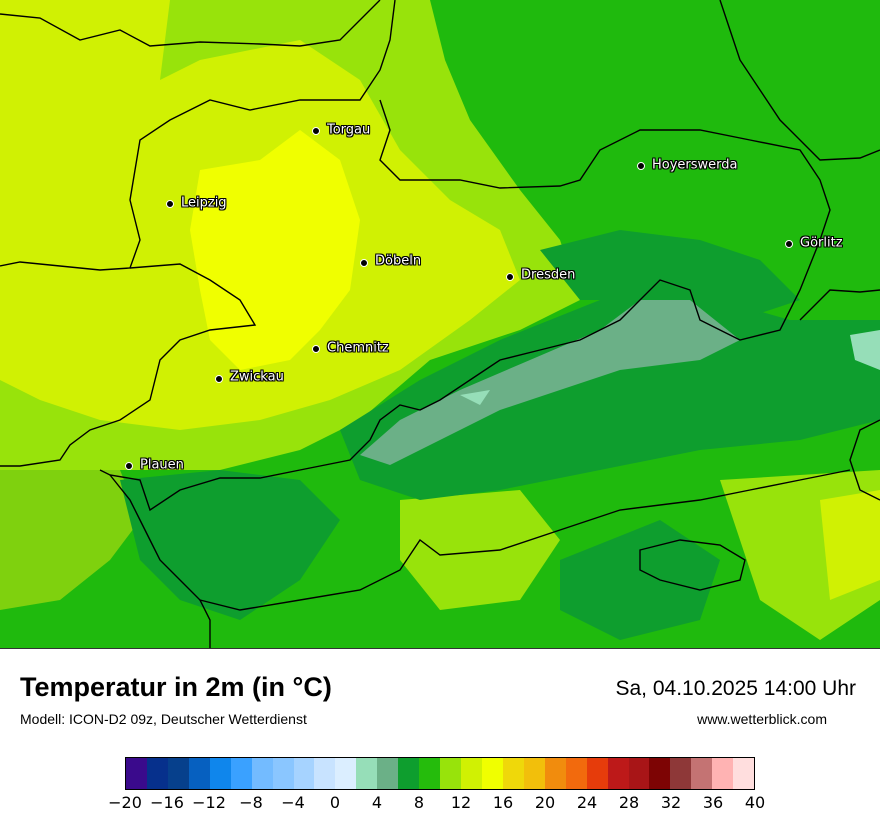 The height and width of the screenshot is (830, 880). What do you see at coordinates (204, 203) in the screenshot?
I see `city-label-leipzig: Leipzig` at bounding box center [204, 203].